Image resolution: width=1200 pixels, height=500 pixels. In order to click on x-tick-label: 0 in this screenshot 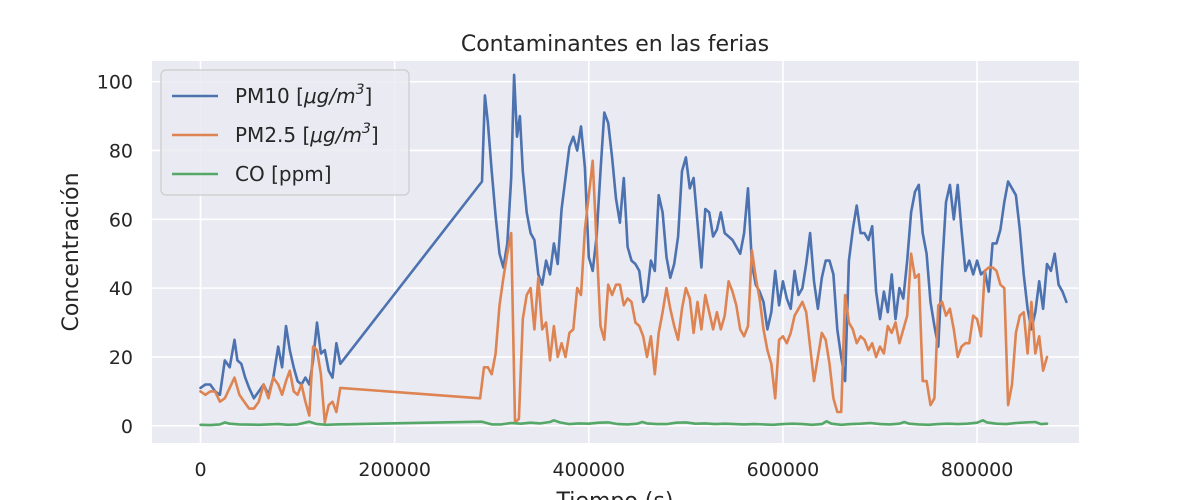, I will do `click(200, 470)`.